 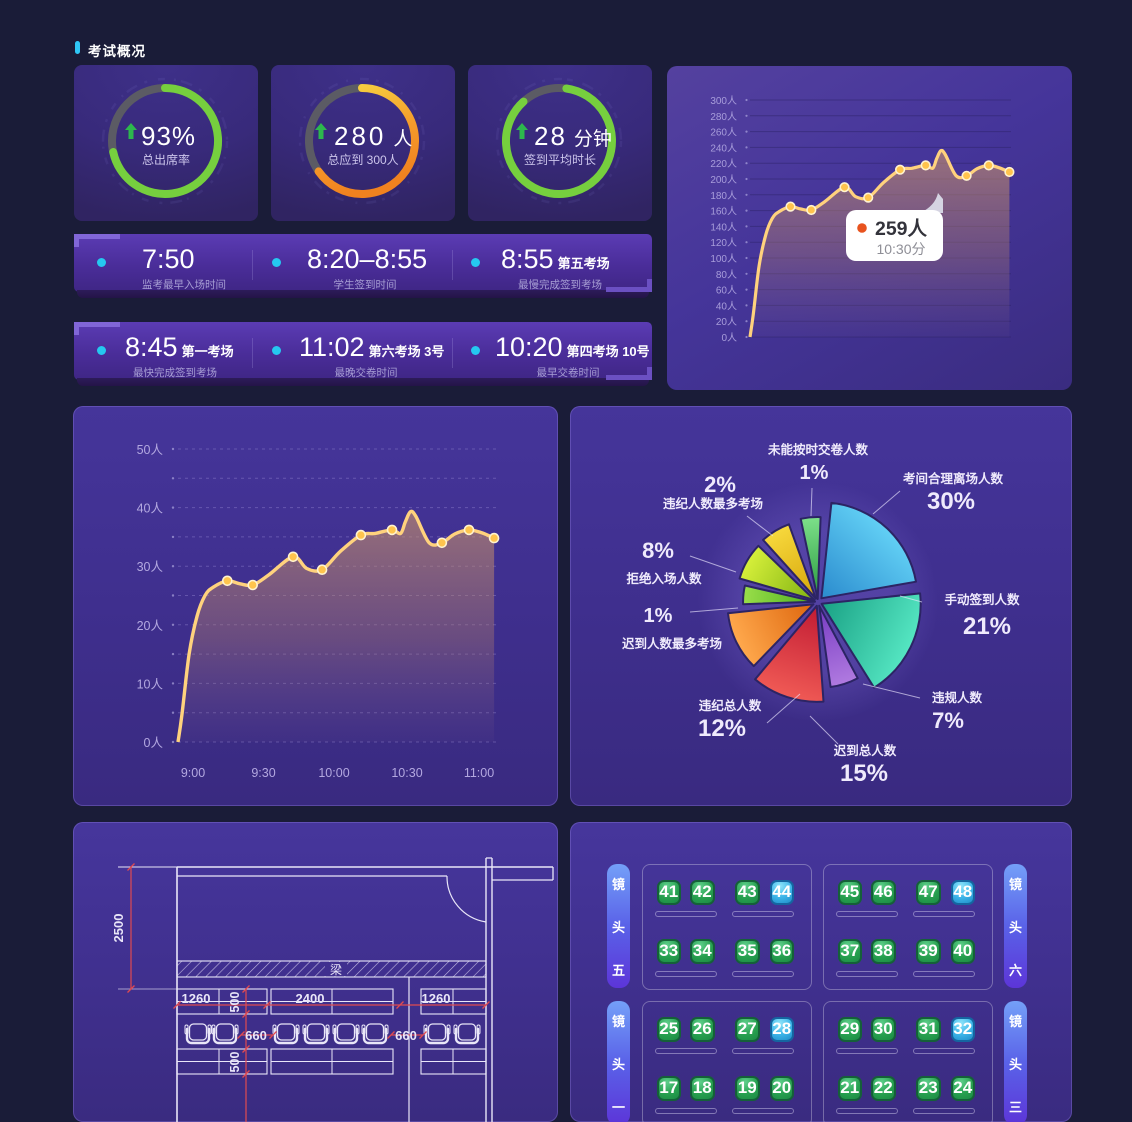 What do you see at coordinates (864, 773) in the screenshot?
I see `svg-text: 15%` at bounding box center [864, 773].